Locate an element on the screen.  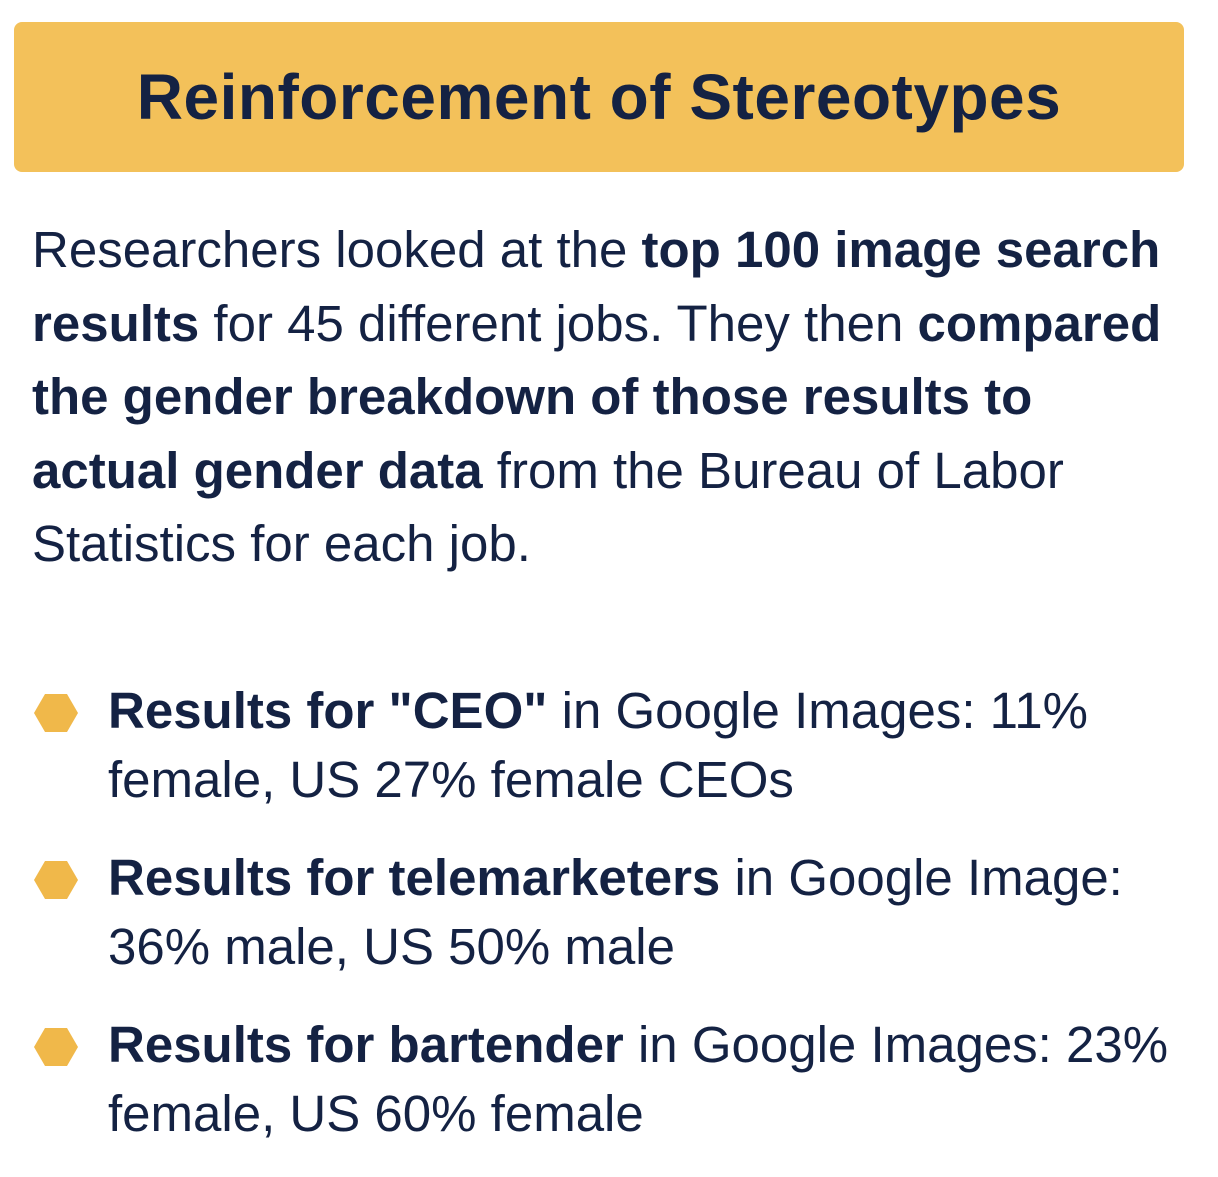
bullet-bold: Results for "CEO" is located at coordinates (328, 710).